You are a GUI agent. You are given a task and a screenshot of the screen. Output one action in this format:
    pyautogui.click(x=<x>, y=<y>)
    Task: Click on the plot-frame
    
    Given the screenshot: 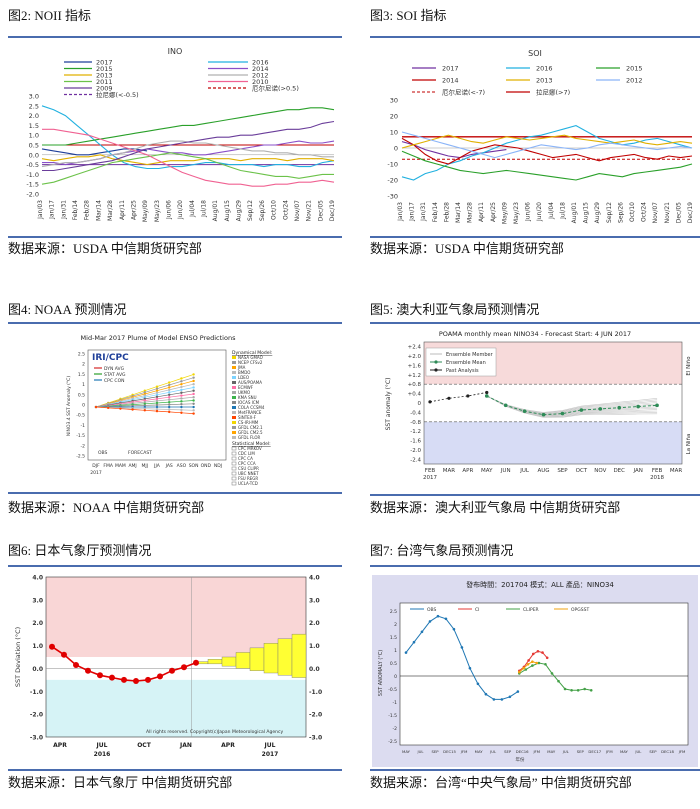 What is the action you would take?
    pyautogui.click(x=553, y=403)
    